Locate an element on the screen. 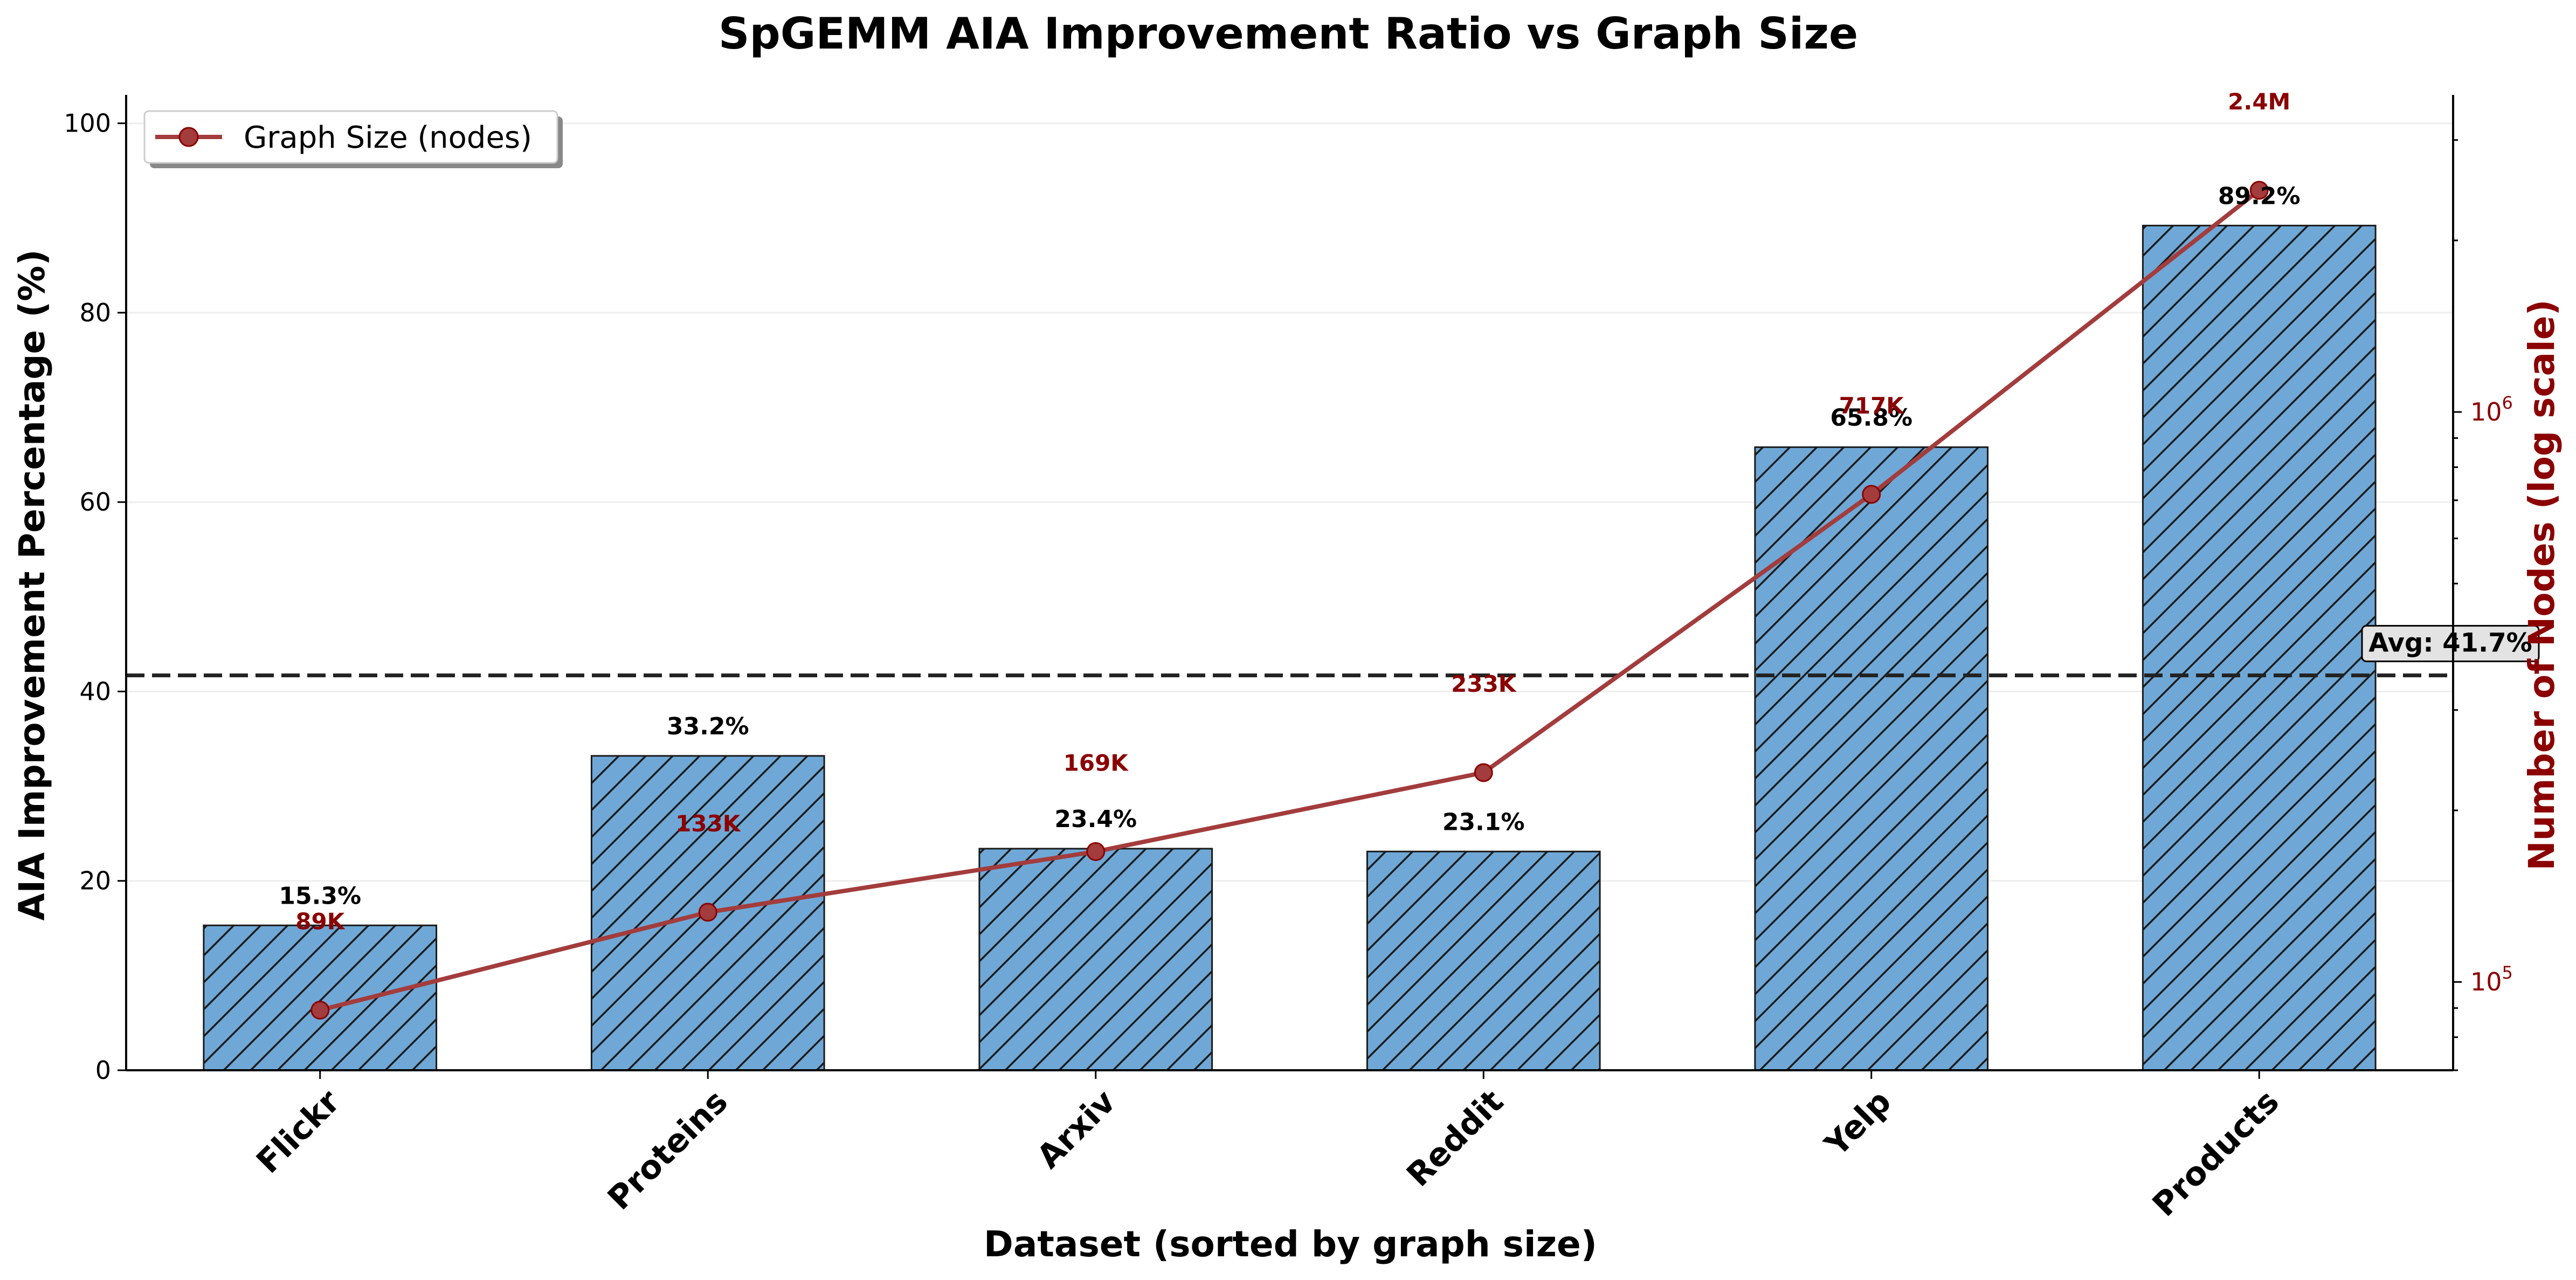 The height and width of the screenshot is (1280, 2576). y2-tick-exponent: 6 is located at coordinates (2507, 403).